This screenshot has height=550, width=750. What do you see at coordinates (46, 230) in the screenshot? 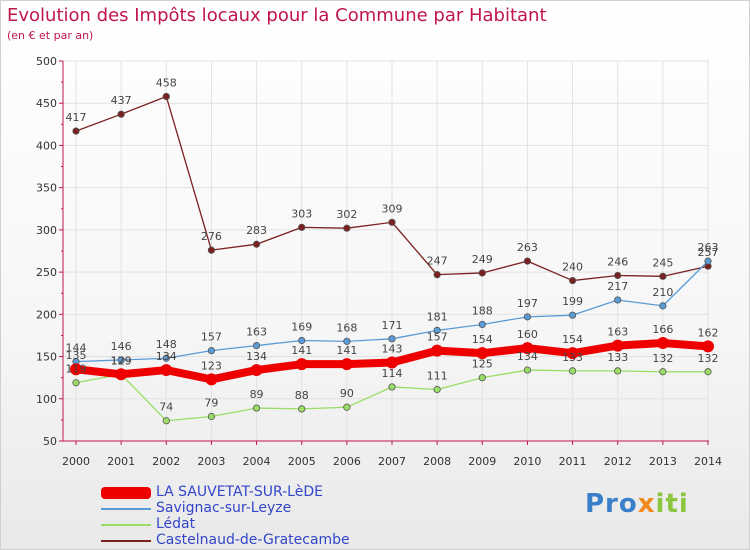
I see `y-tick-label: 300` at bounding box center [46, 230].